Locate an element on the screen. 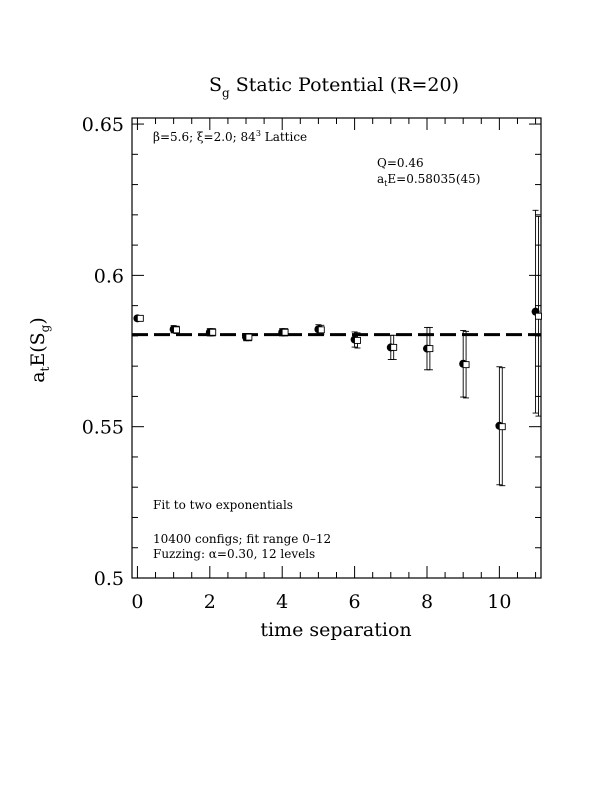 Image resolution: width=612 pixels, height=792 pixels. x-tick-label: 2 is located at coordinates (210, 602).